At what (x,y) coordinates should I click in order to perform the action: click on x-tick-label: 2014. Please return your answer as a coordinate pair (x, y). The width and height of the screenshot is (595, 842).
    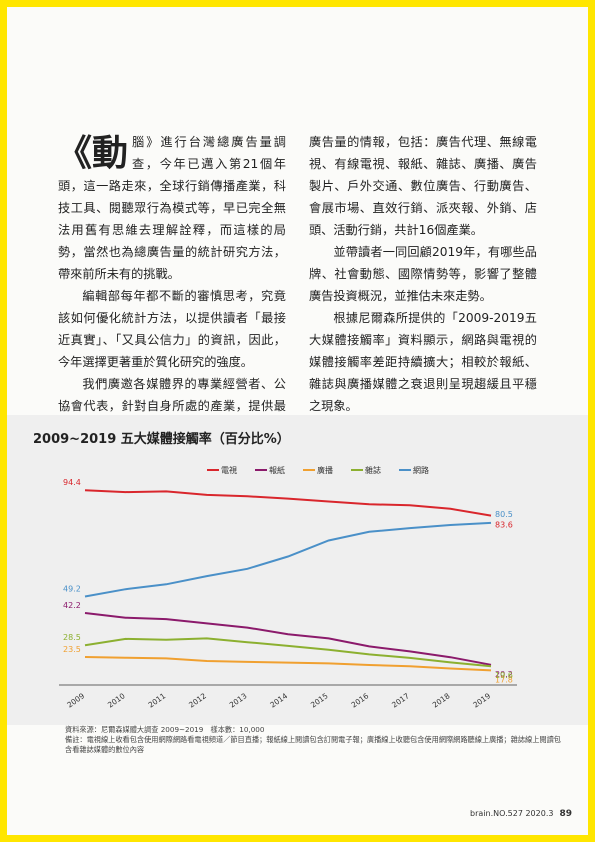
    Looking at the image, I should click on (278, 700).